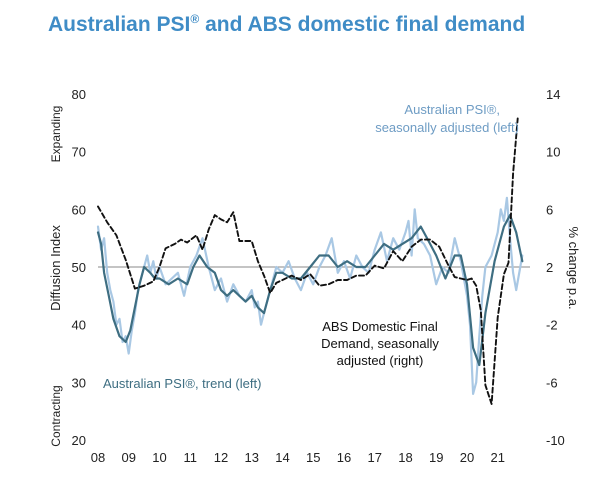  Describe the element at coordinates (252, 457) in the screenshot. I see `x-tick-label: 13` at that location.